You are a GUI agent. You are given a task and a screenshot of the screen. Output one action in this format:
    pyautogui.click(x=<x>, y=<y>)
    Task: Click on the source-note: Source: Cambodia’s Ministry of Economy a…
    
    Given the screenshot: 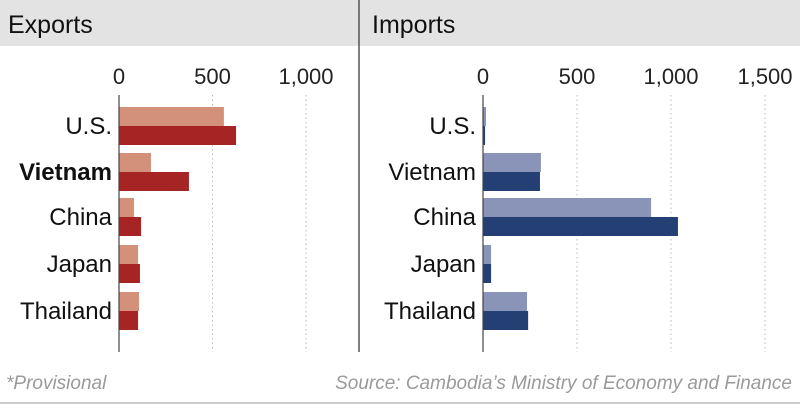 What is the action you would take?
    pyautogui.click(x=563, y=383)
    